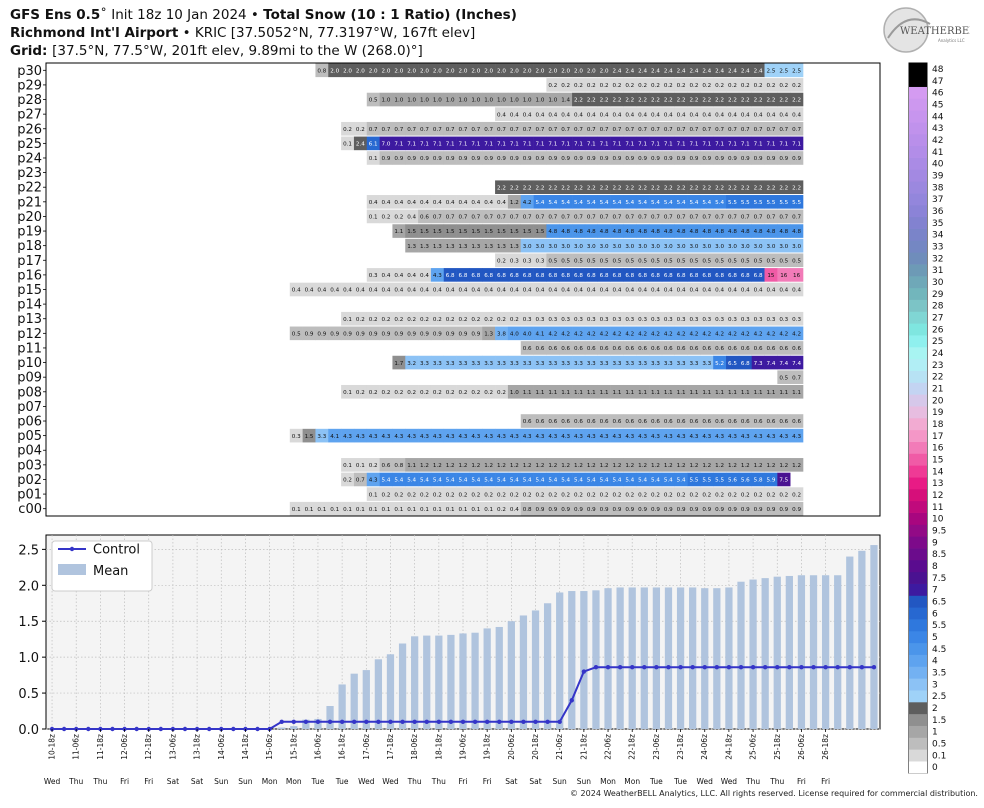 This screenshot has width=984, height=808. I want to click on heatmap-cell-value: 5.4, so click(450, 481).